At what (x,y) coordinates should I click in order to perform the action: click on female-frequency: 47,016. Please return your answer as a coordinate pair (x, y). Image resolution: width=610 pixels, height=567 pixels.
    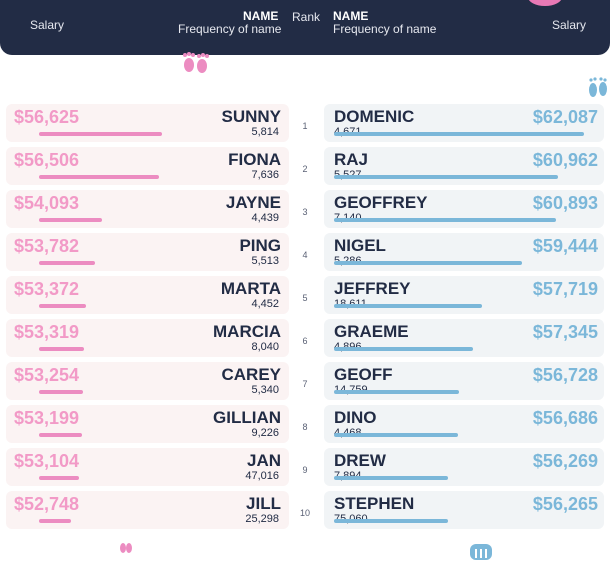
    Looking at the image, I should click on (262, 476).